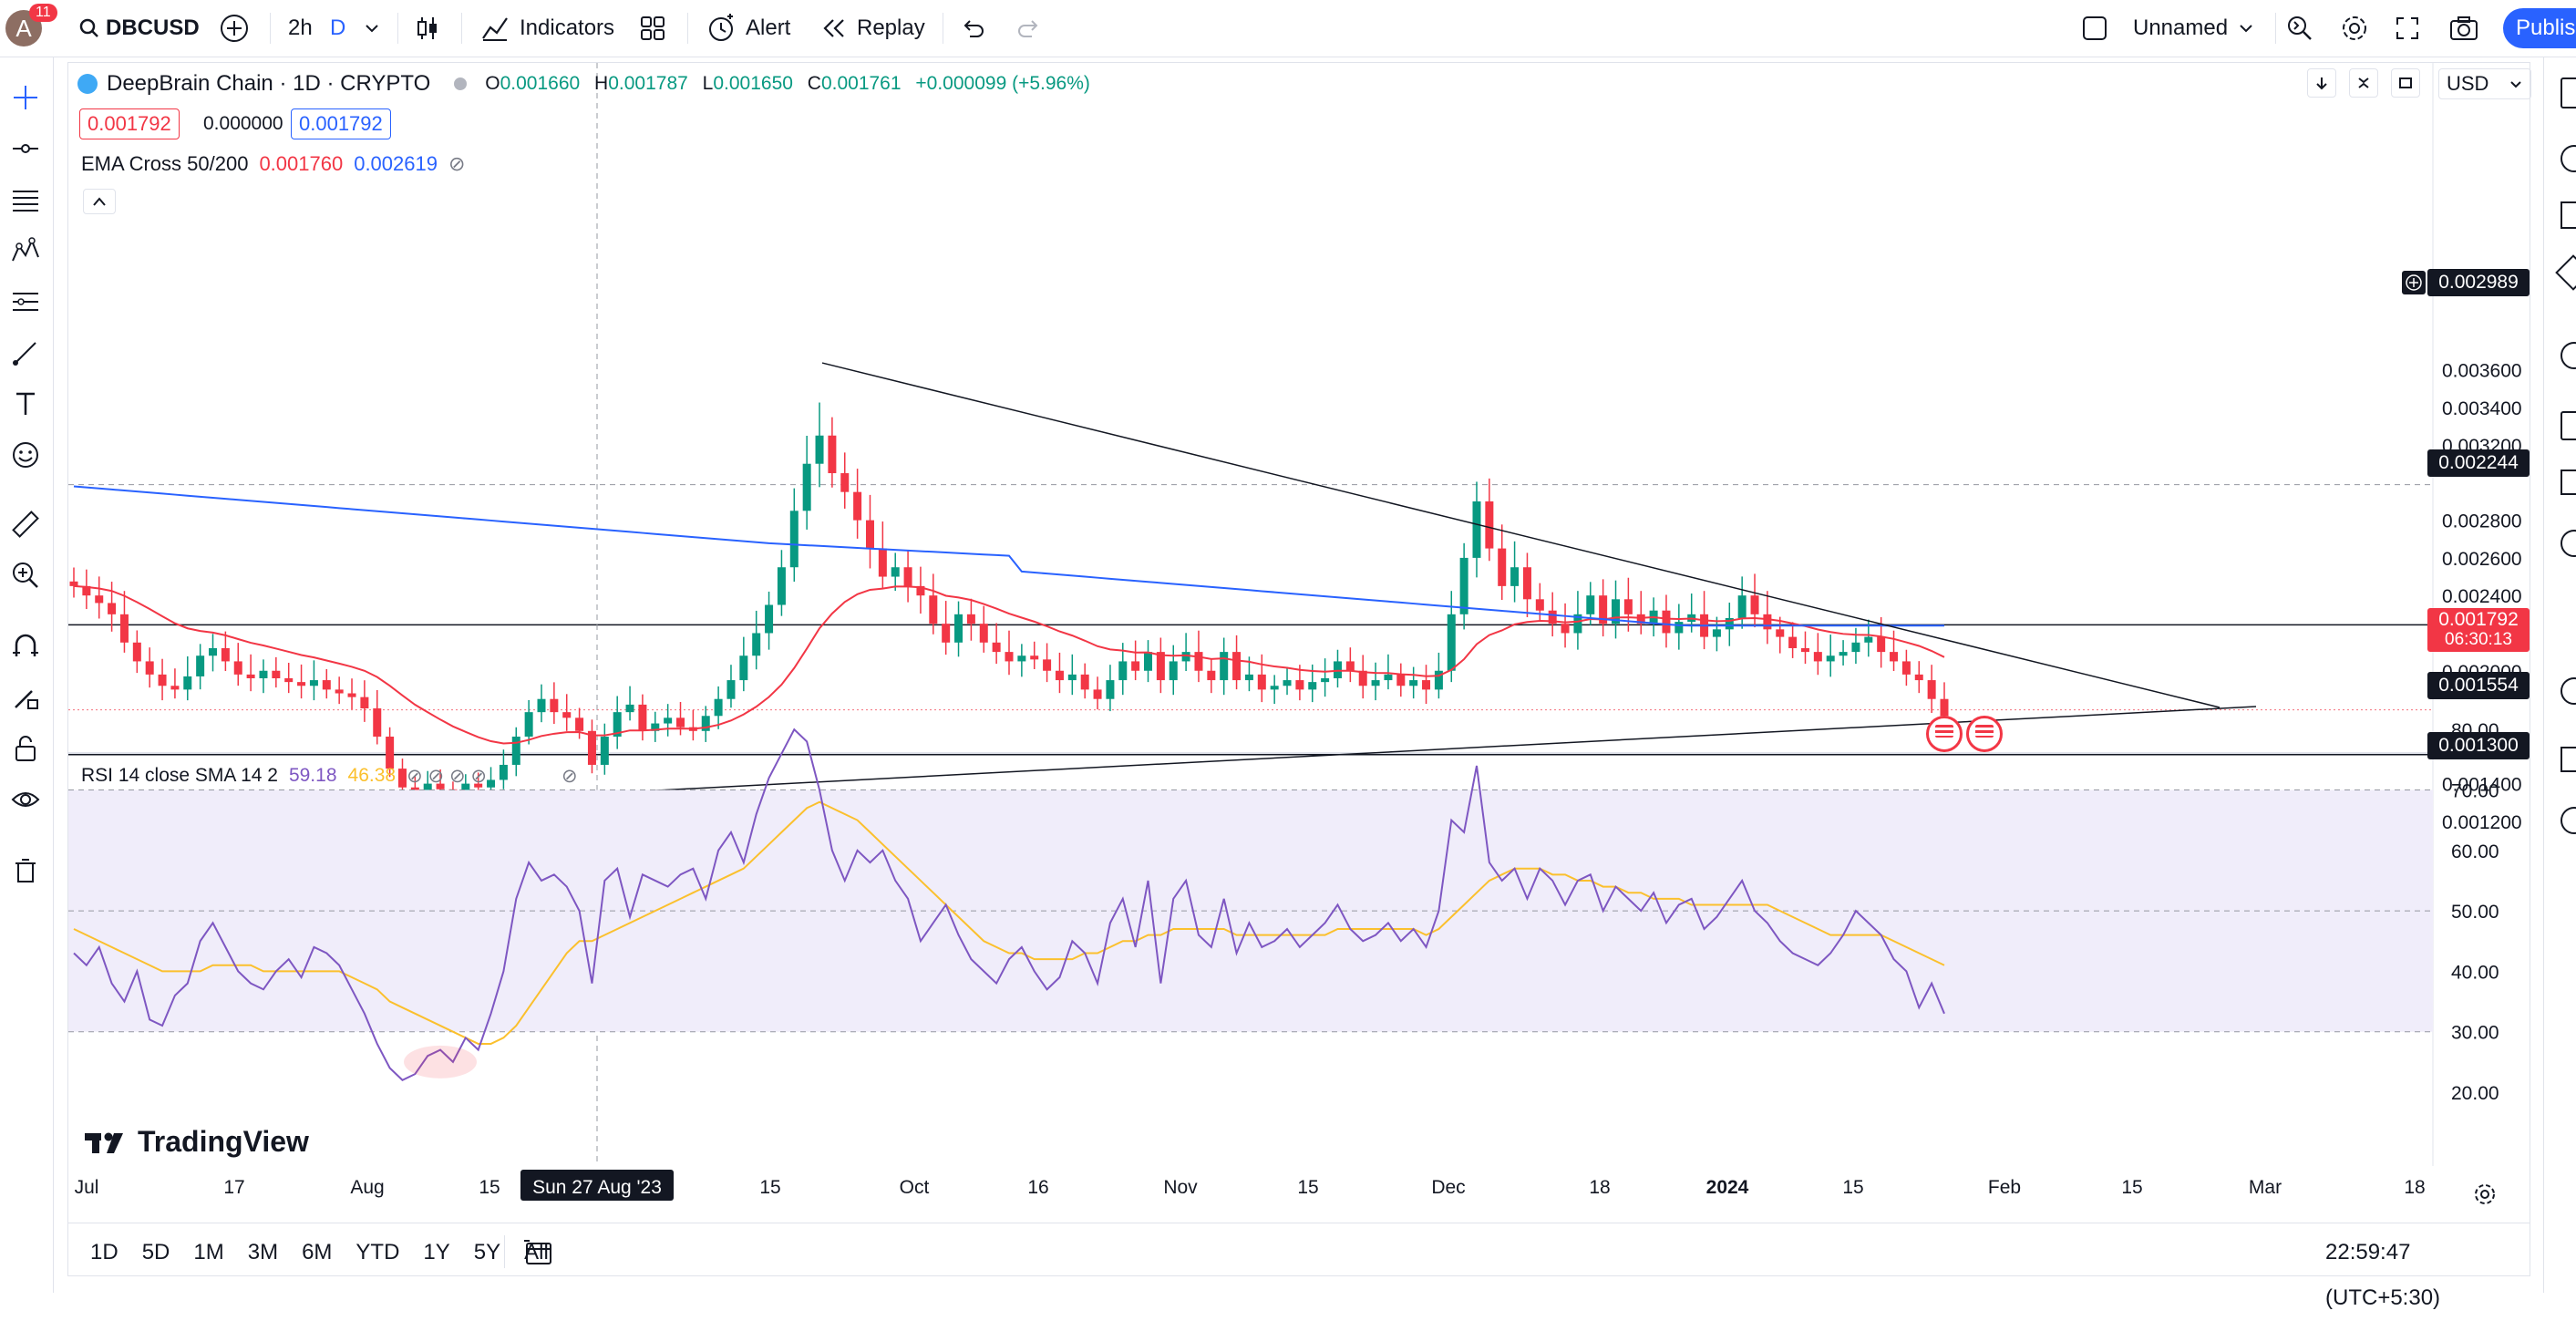  I want to click on text-tool, so click(25, 404).